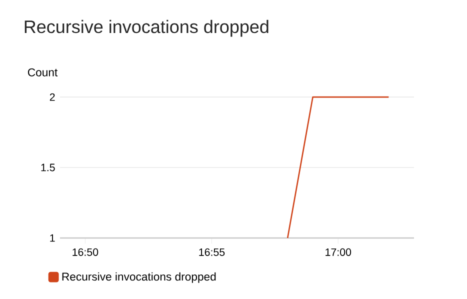 The height and width of the screenshot is (299, 467). Describe the element at coordinates (339, 252) in the screenshot. I see `x-tick-label: 17:00` at that location.